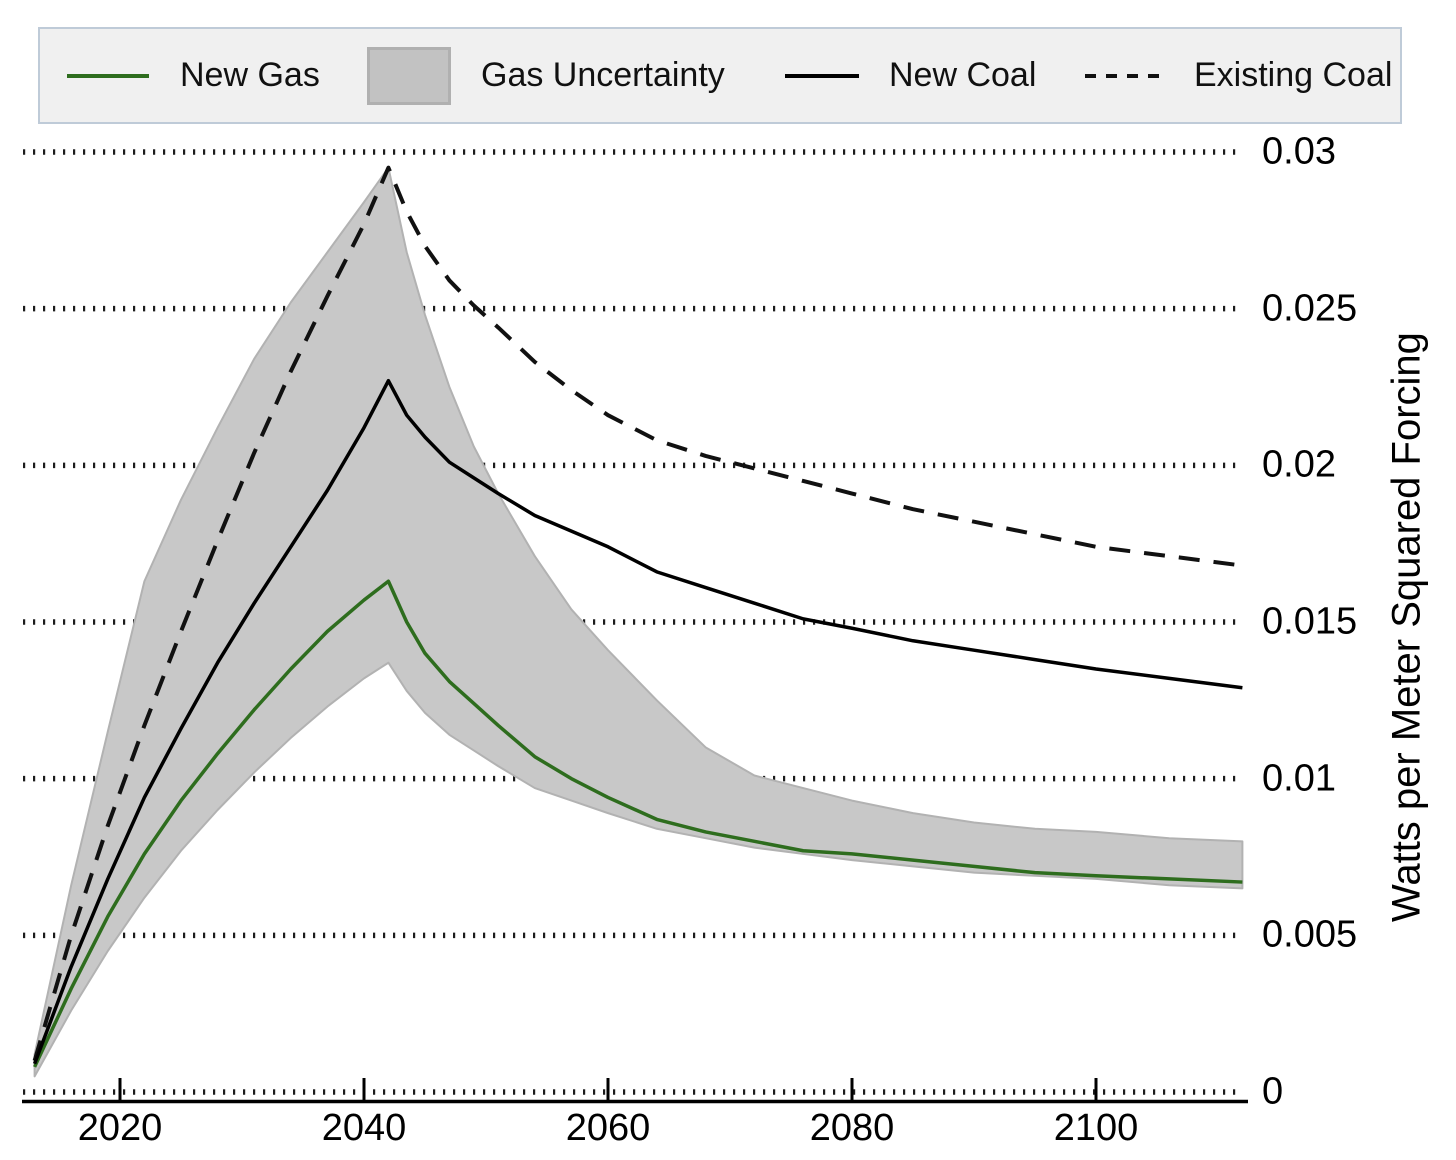 The width and height of the screenshot is (1456, 1160). I want to click on y-tick-label: 0.02, so click(1299, 464).